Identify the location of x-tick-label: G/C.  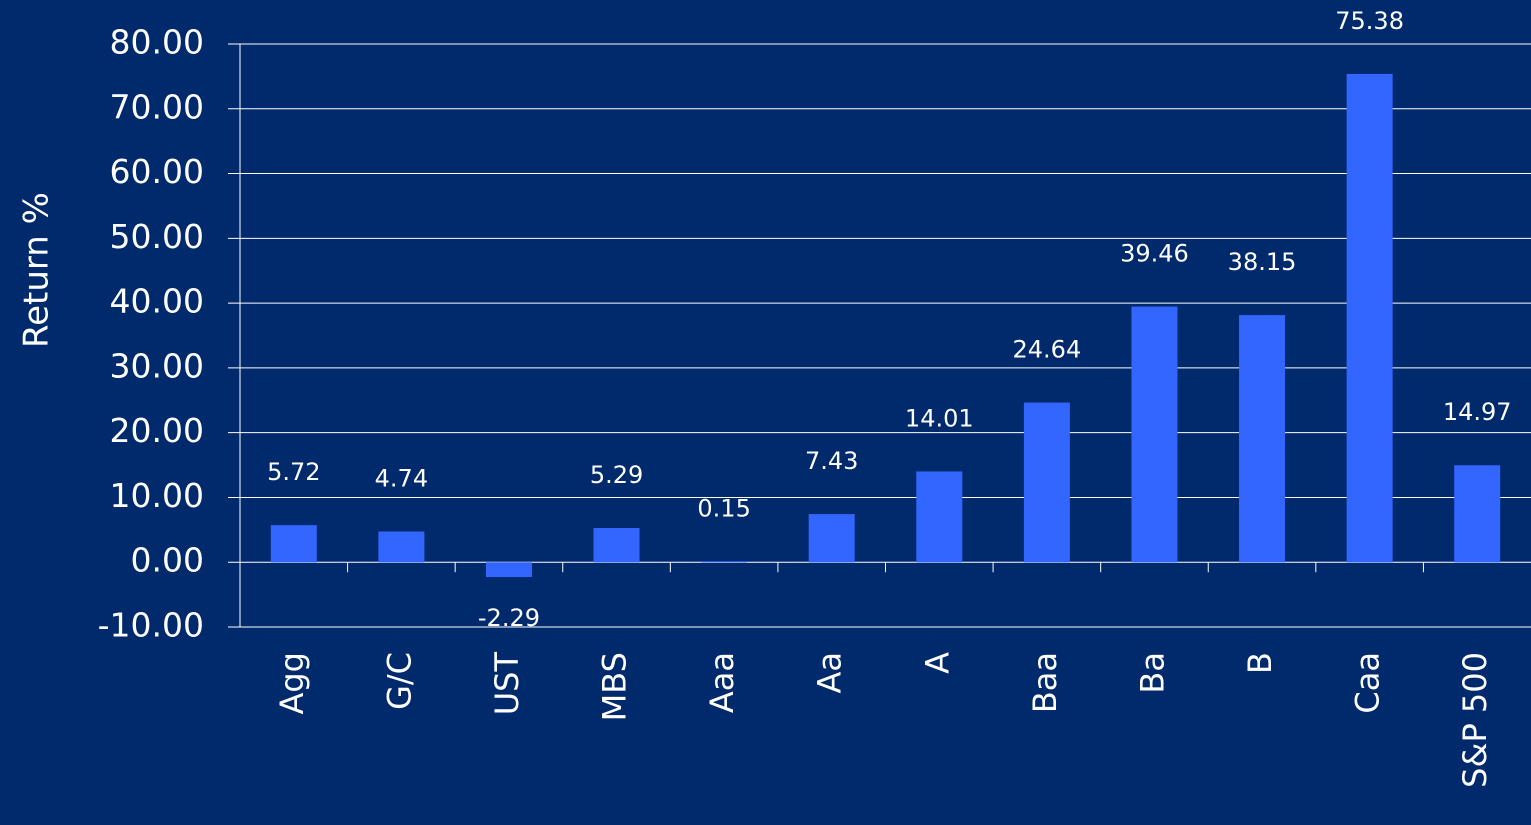
(399, 681).